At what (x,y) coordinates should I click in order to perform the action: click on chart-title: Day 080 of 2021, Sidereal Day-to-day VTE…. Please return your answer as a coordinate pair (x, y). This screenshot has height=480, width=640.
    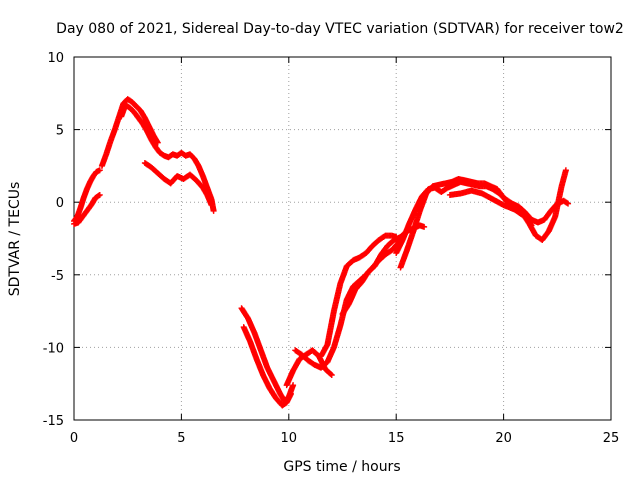
    Looking at the image, I should click on (340, 29).